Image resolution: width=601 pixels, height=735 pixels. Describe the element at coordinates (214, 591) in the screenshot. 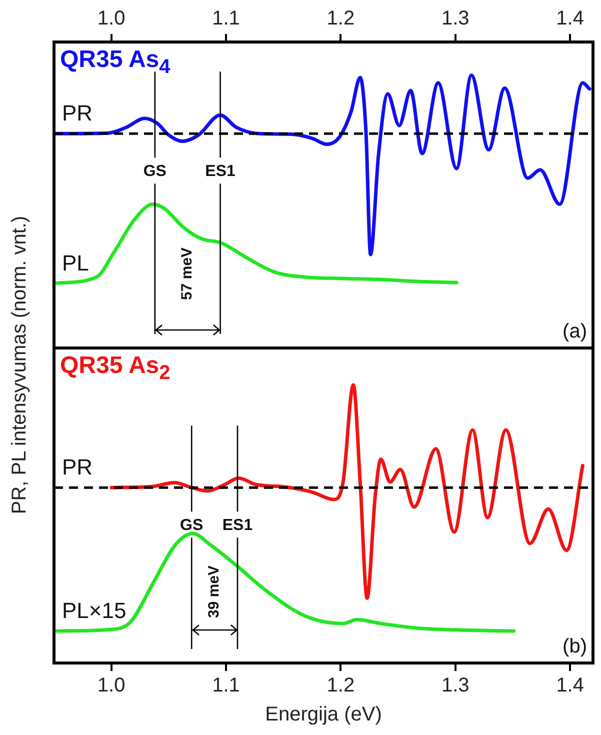

I see `annotation: 39 meV` at that location.